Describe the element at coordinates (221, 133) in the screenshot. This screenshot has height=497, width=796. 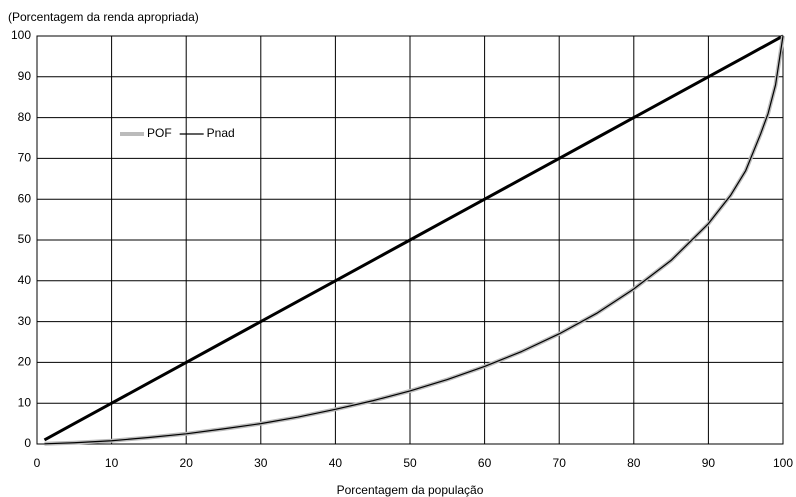
I see `legend-label: Pnad` at that location.